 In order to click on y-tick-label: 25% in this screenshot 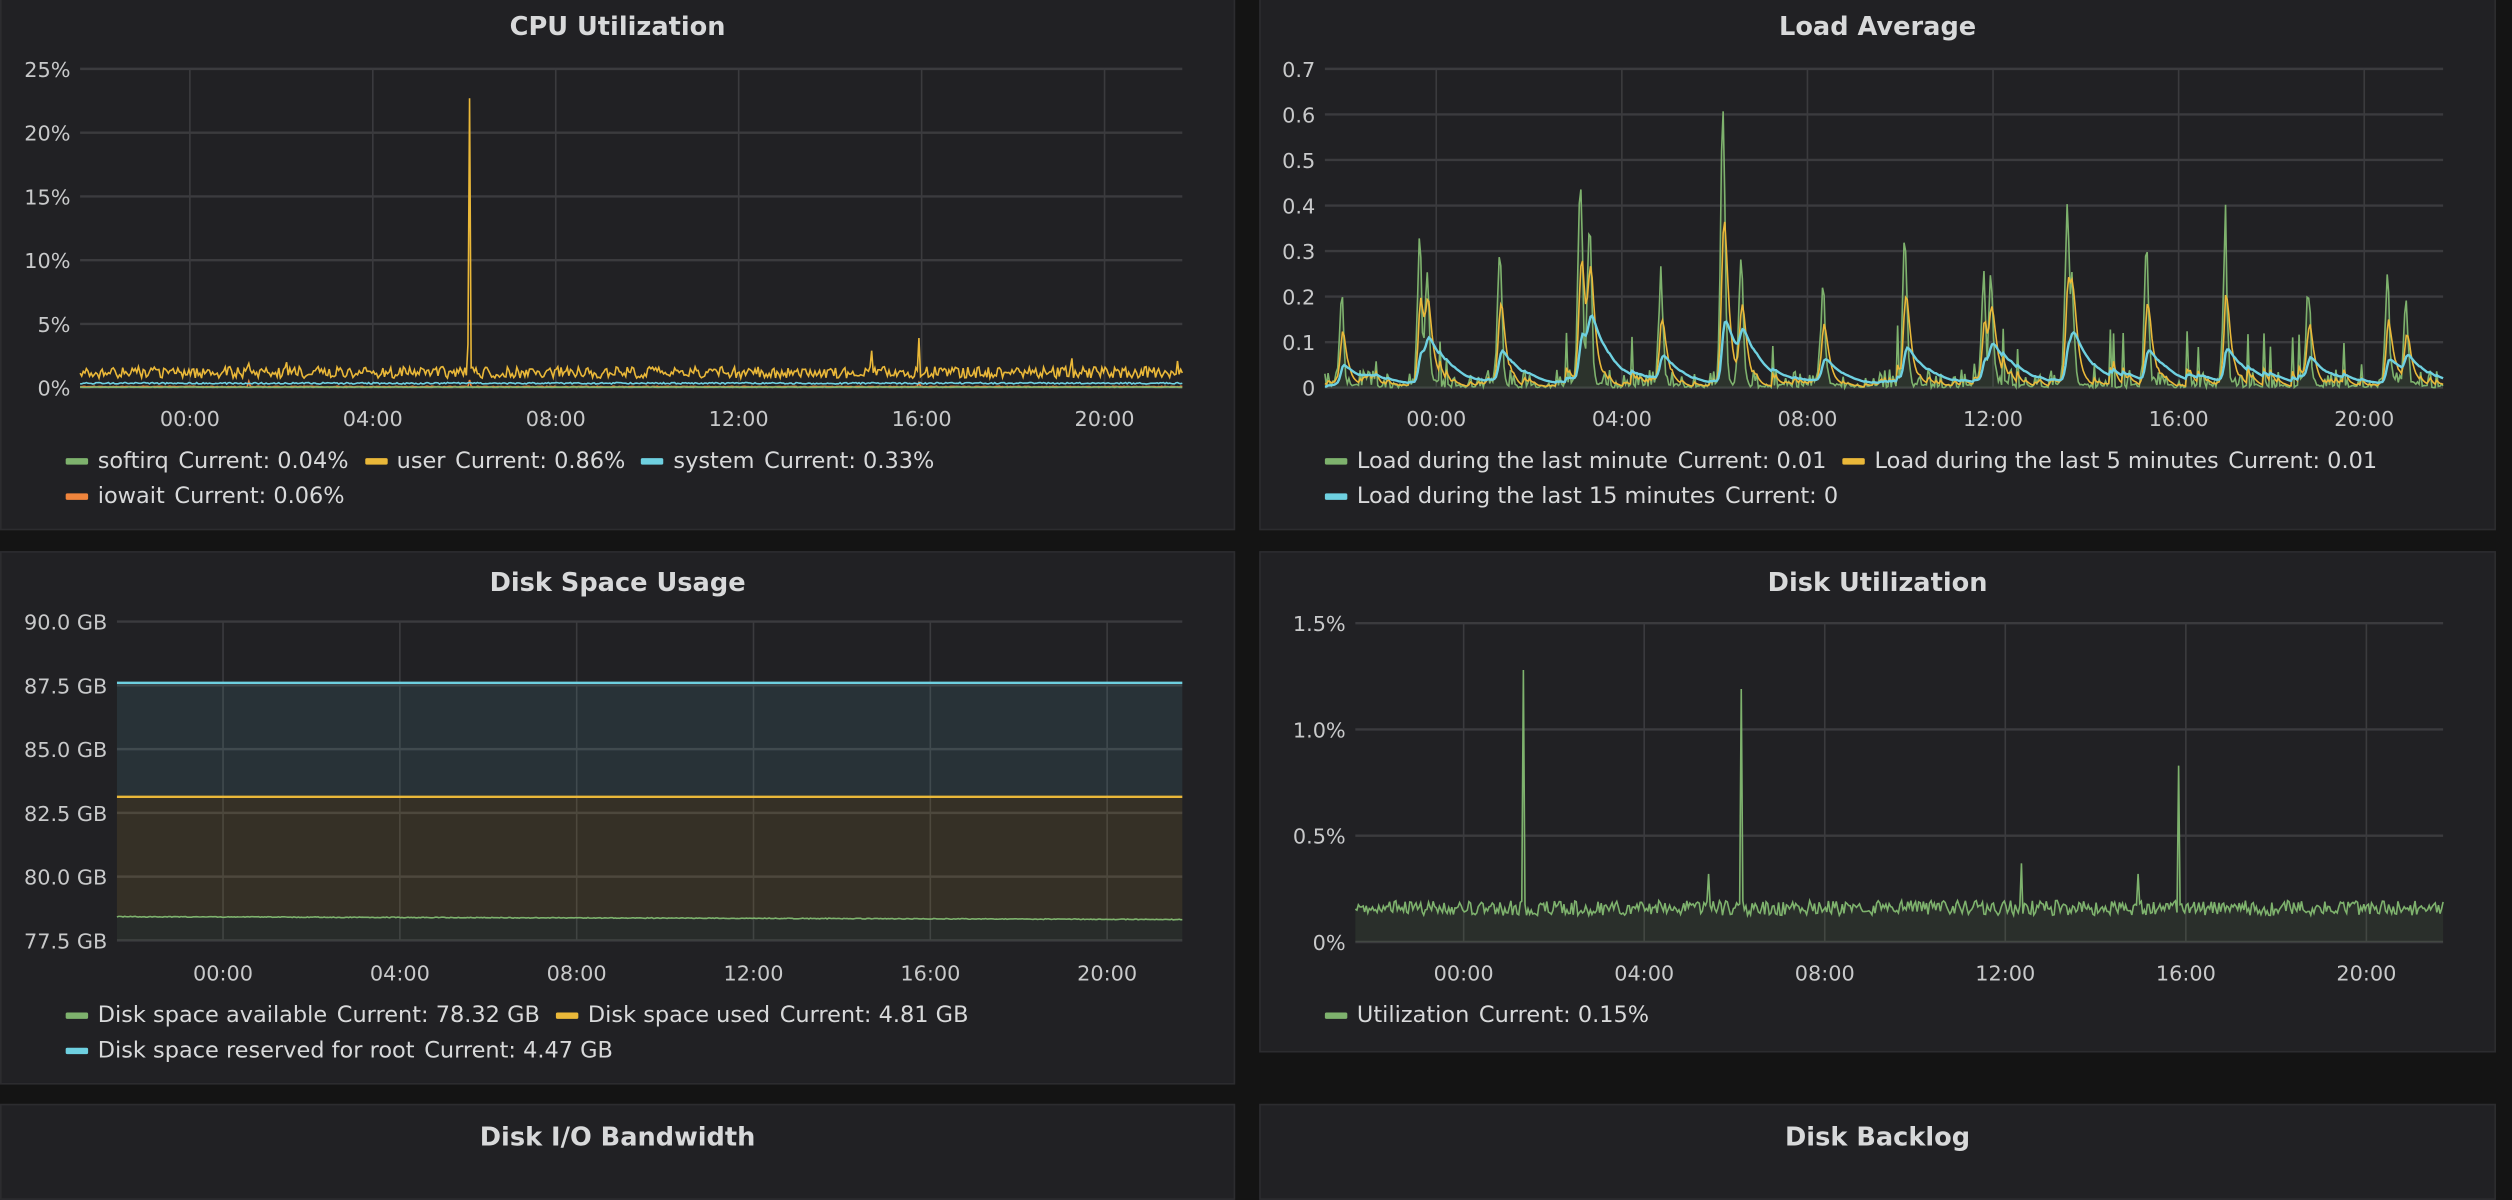, I will do `click(47, 70)`.